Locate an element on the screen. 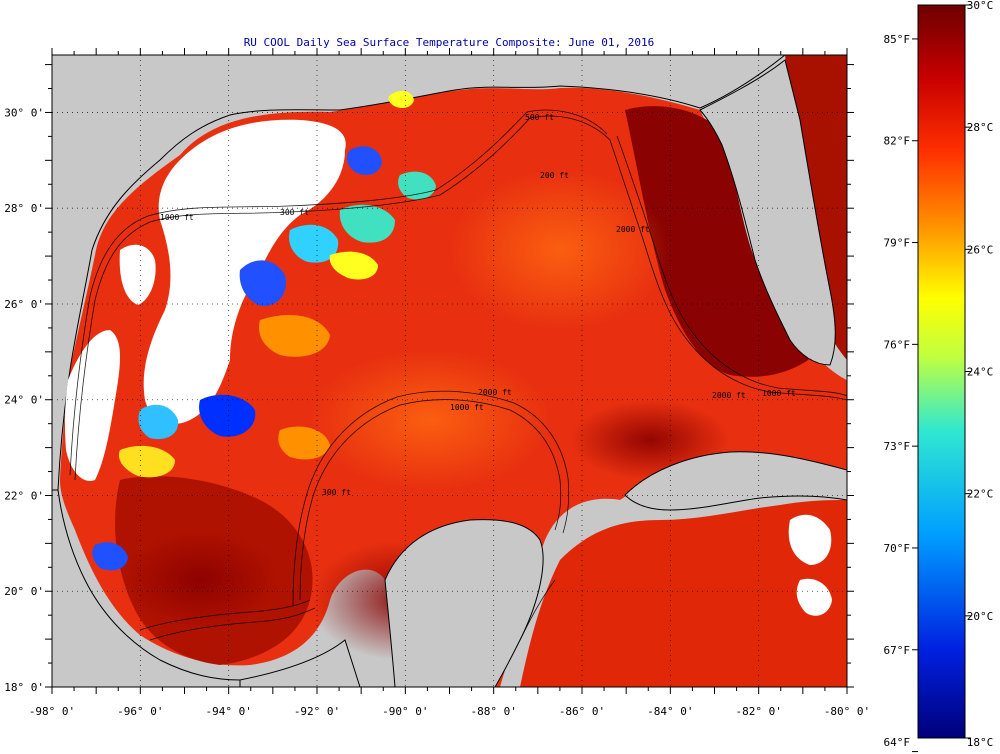  yucatan-land is located at coordinates (464, 603).